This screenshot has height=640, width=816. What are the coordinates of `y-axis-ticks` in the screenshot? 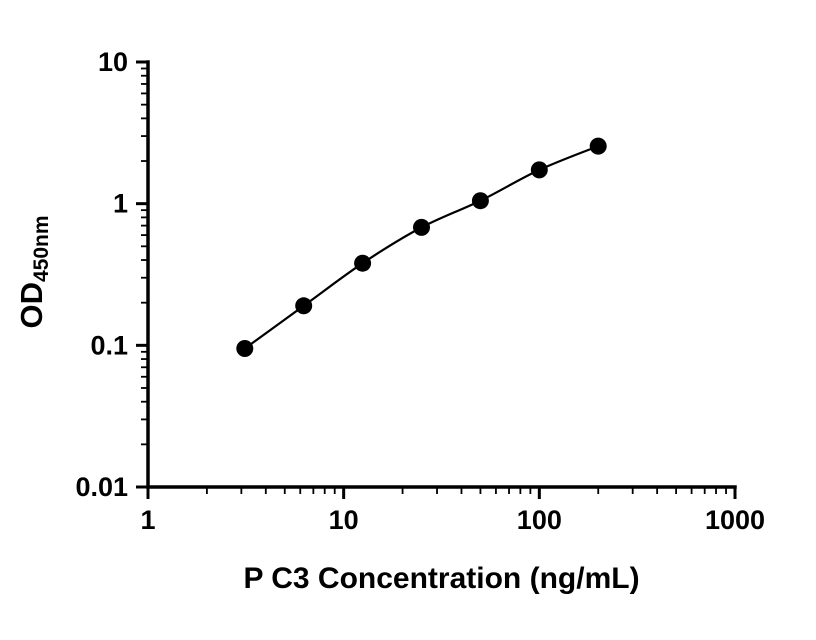 It's located at (142, 274).